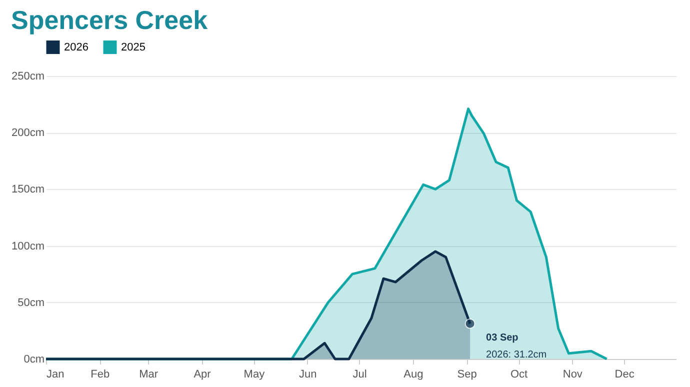  I want to click on y-tick-label: 250cm, so click(27, 76).